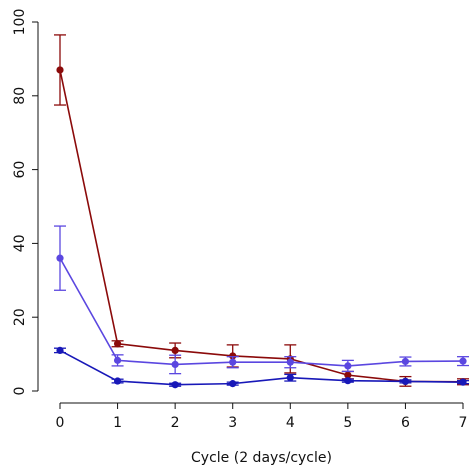  What do you see at coordinates (117, 423) in the screenshot?
I see `x-tick-label: 1` at bounding box center [117, 423].